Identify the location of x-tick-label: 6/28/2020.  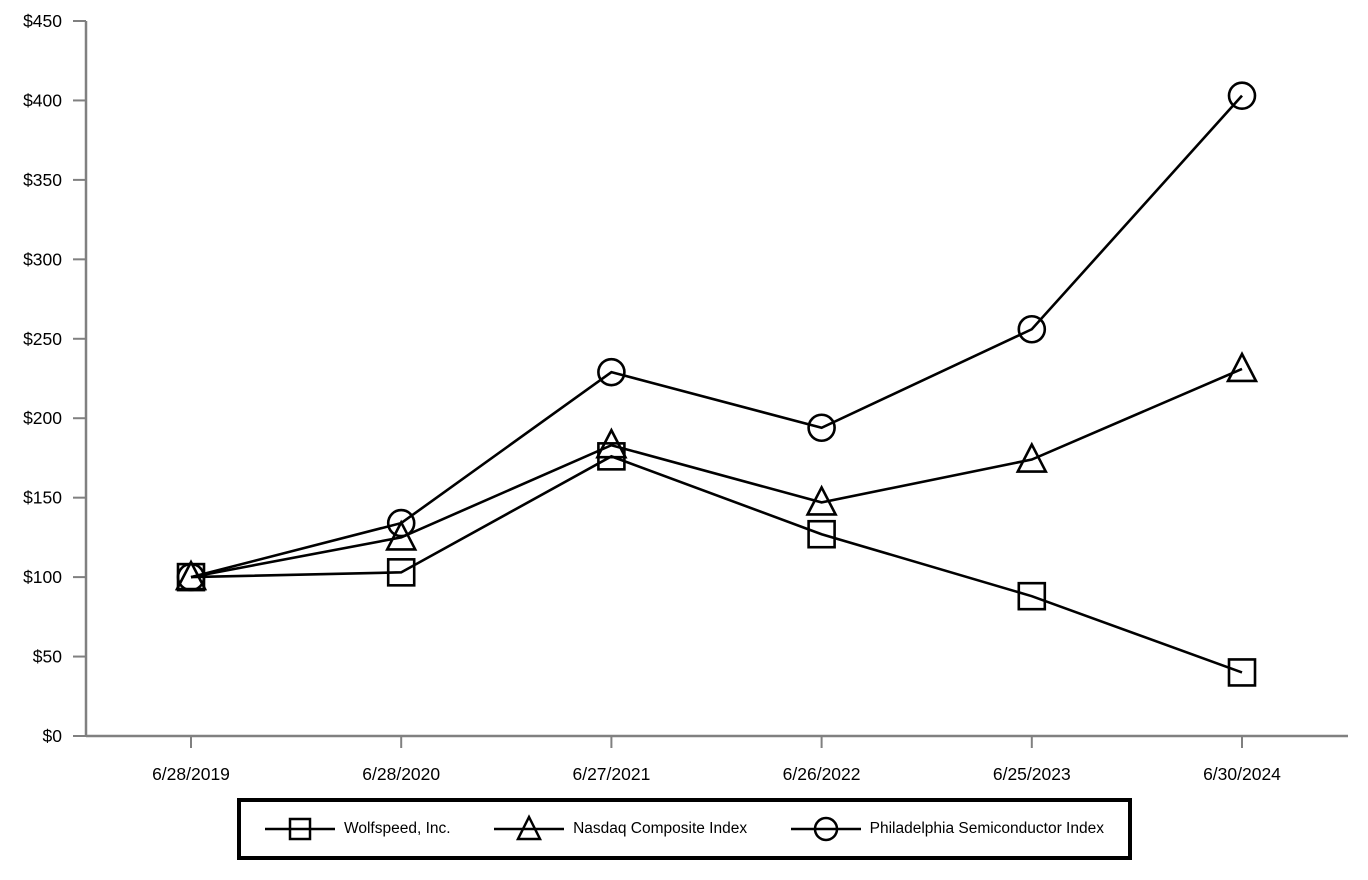
(401, 774).